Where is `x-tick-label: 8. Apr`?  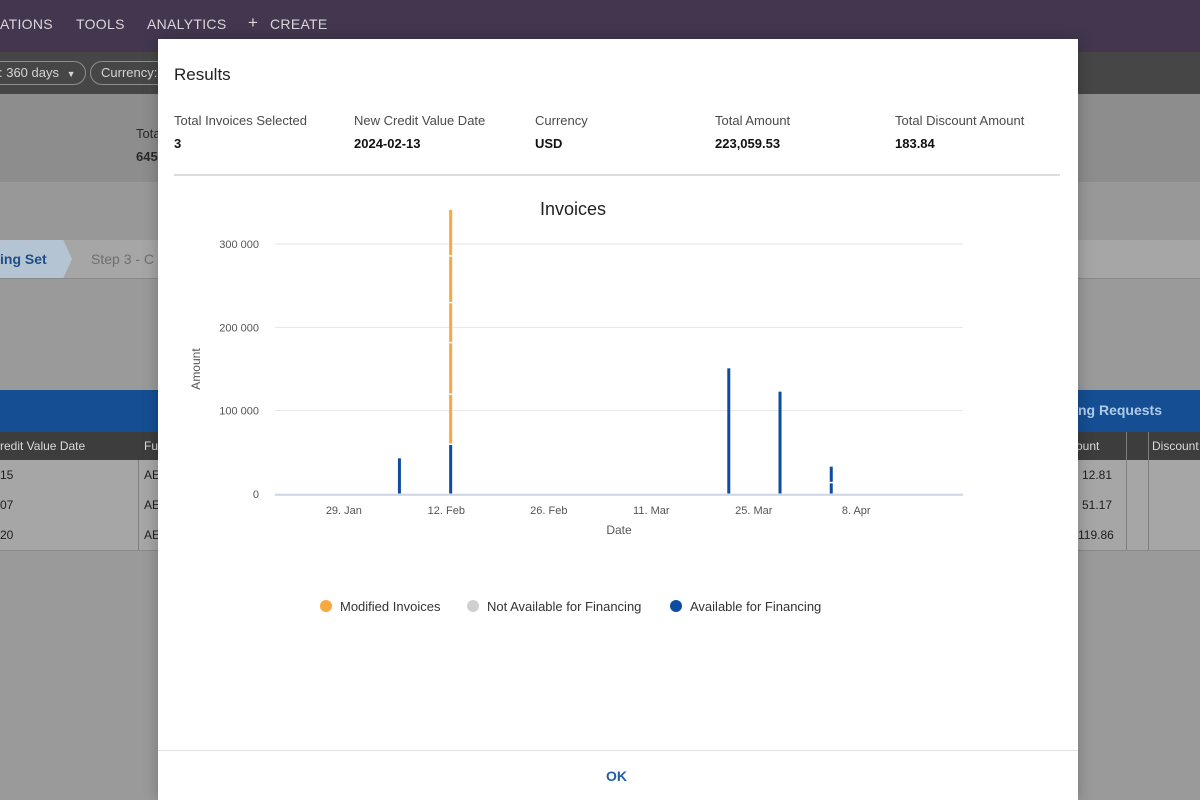
x-tick-label: 8. Apr is located at coordinates (856, 511).